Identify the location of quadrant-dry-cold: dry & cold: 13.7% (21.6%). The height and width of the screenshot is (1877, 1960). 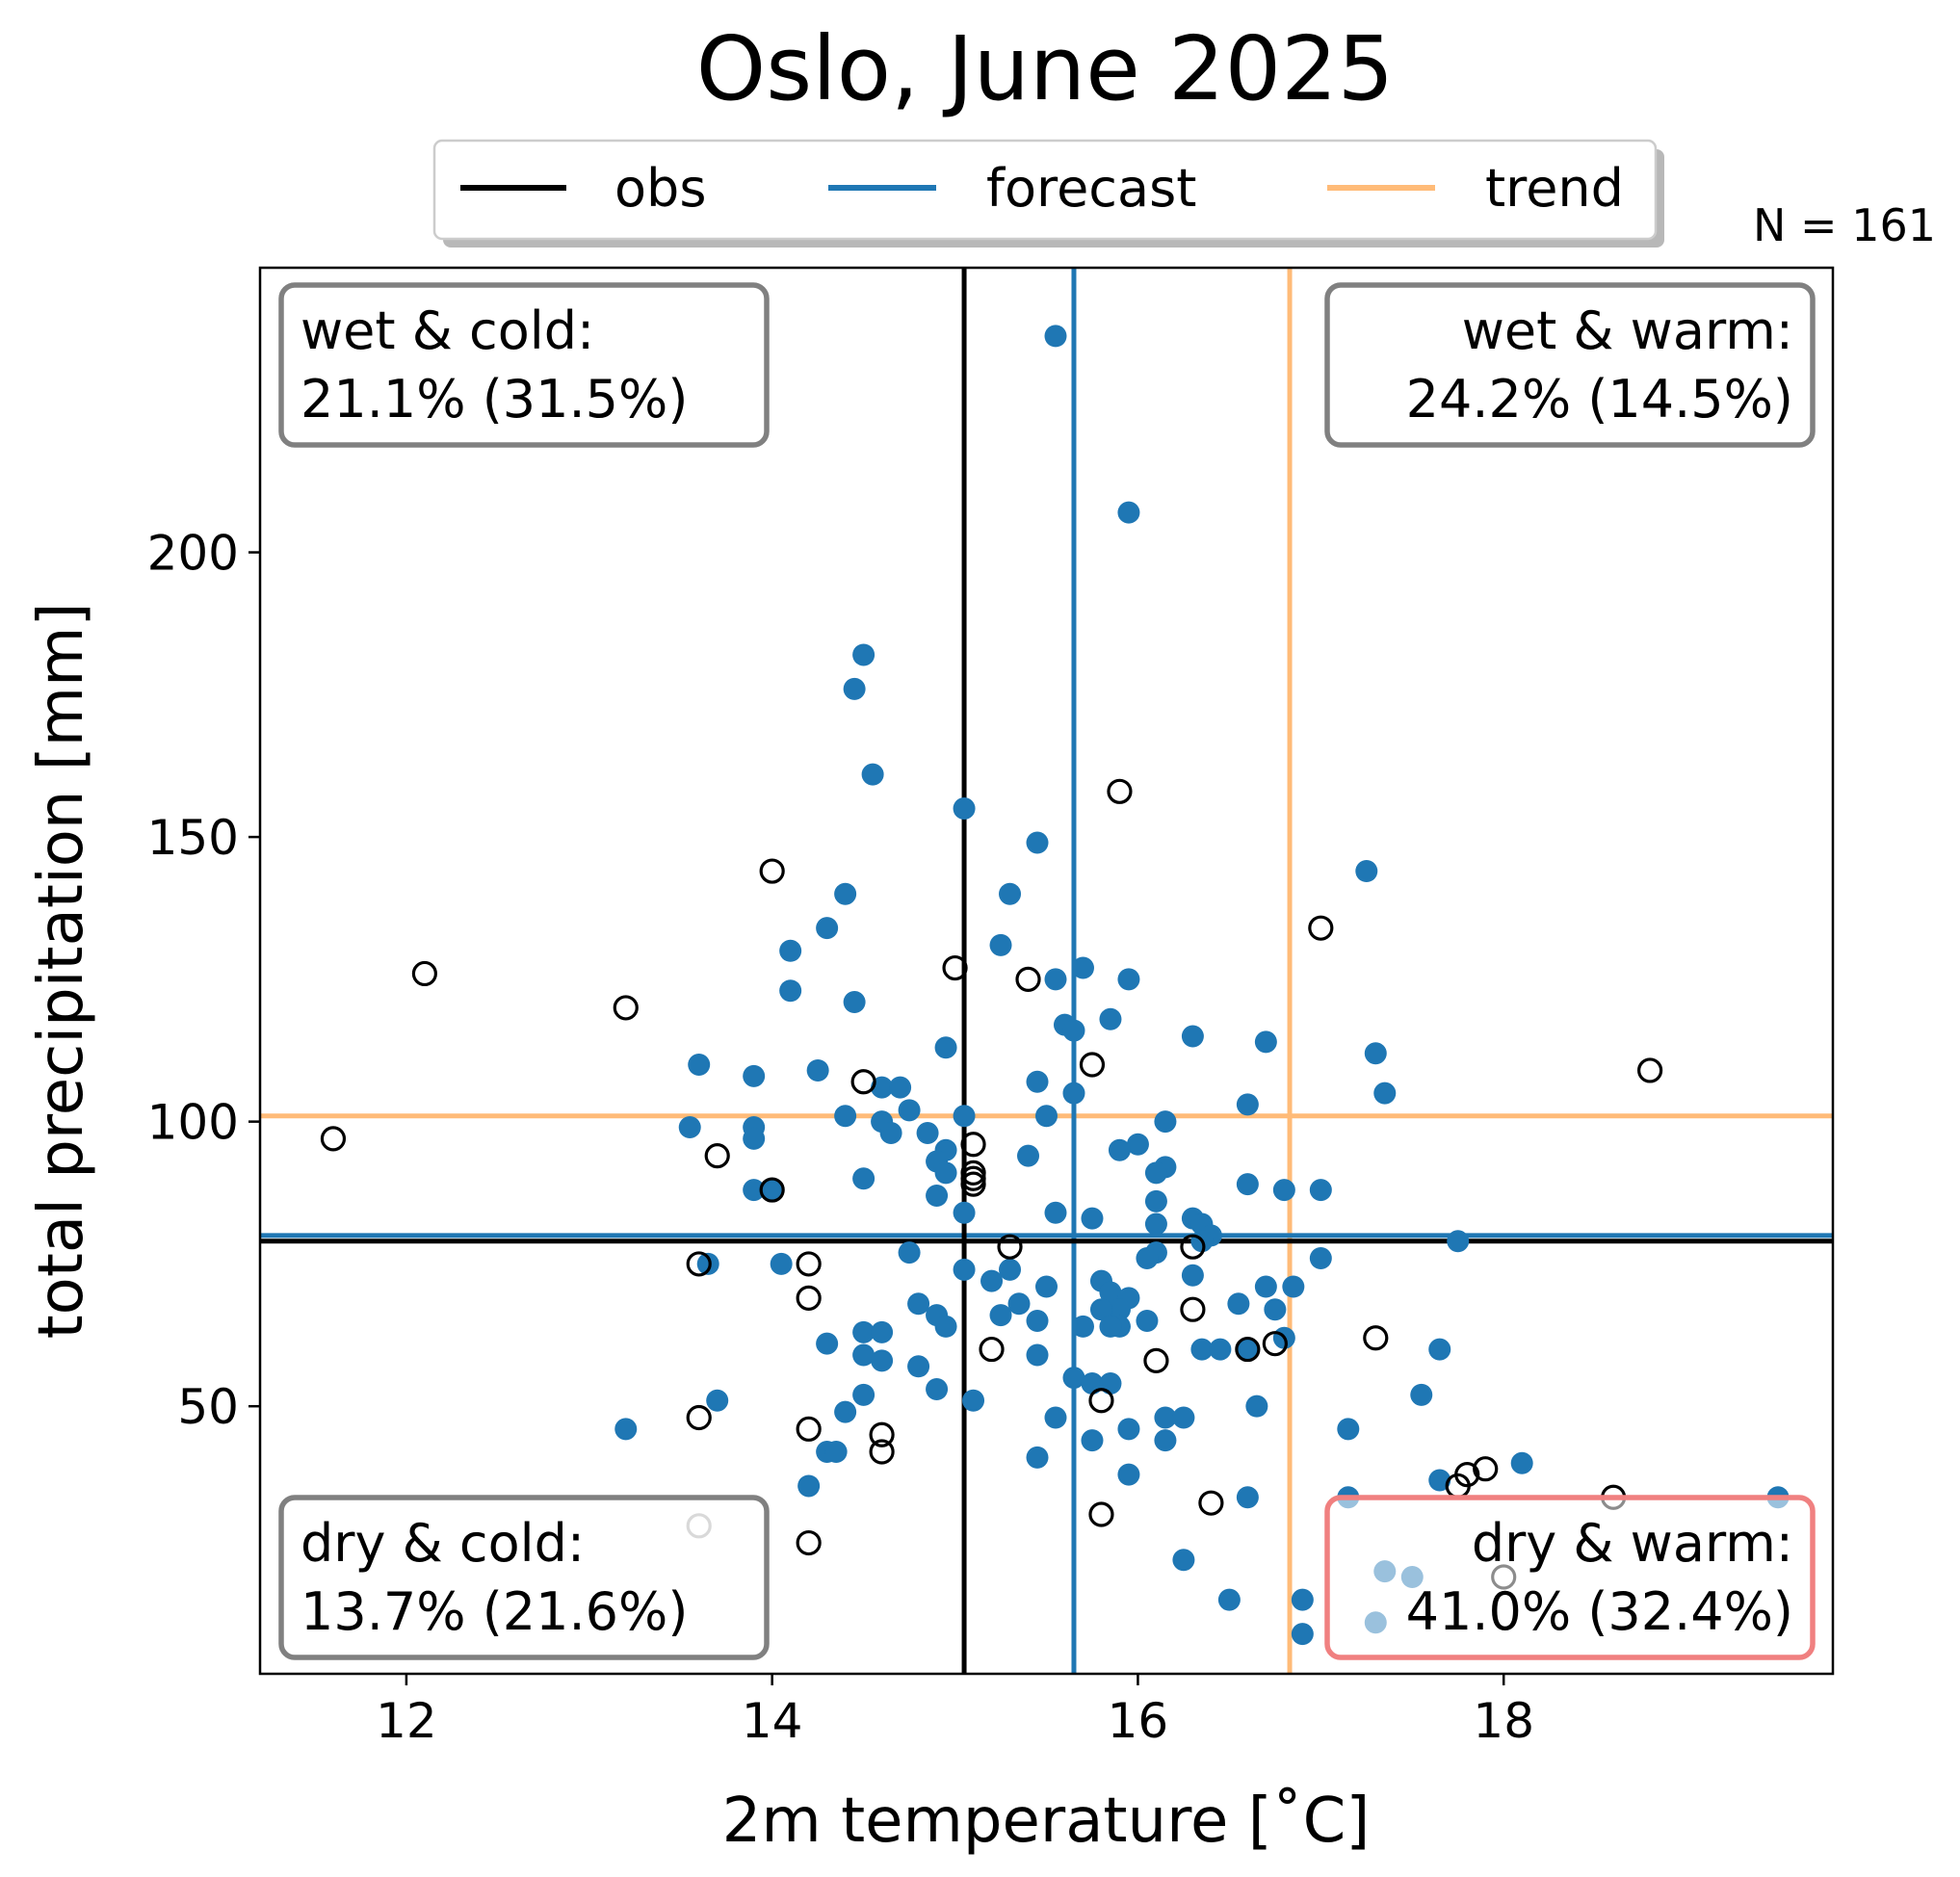
(524, 1577).